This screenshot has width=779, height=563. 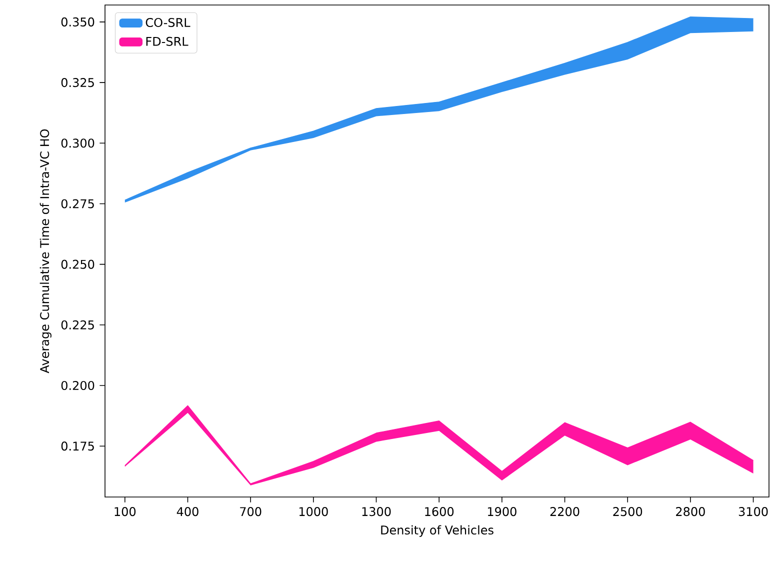 What do you see at coordinates (77, 203) in the screenshot?
I see `y-tick-label: 0.275` at bounding box center [77, 203].